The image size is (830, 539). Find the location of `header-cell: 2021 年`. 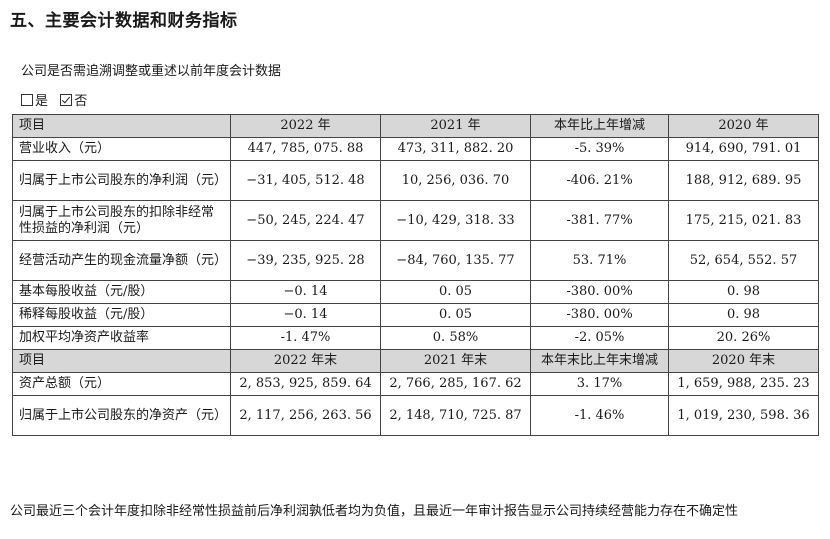

header-cell: 2021 年 is located at coordinates (455, 126).